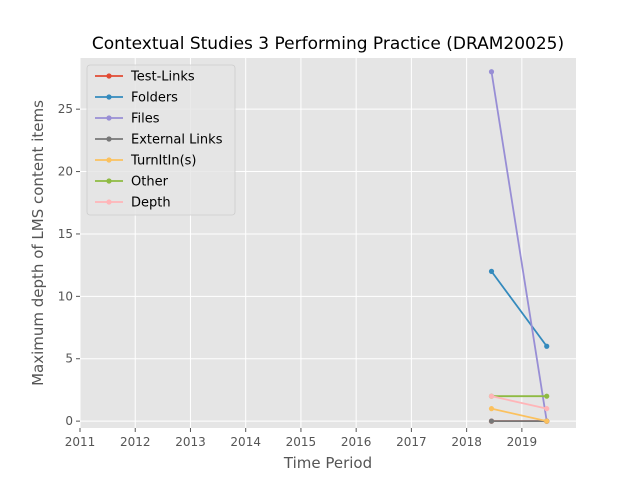 The image size is (640, 484). What do you see at coordinates (65, 172) in the screenshot?
I see `y-tick-label: 20` at bounding box center [65, 172].